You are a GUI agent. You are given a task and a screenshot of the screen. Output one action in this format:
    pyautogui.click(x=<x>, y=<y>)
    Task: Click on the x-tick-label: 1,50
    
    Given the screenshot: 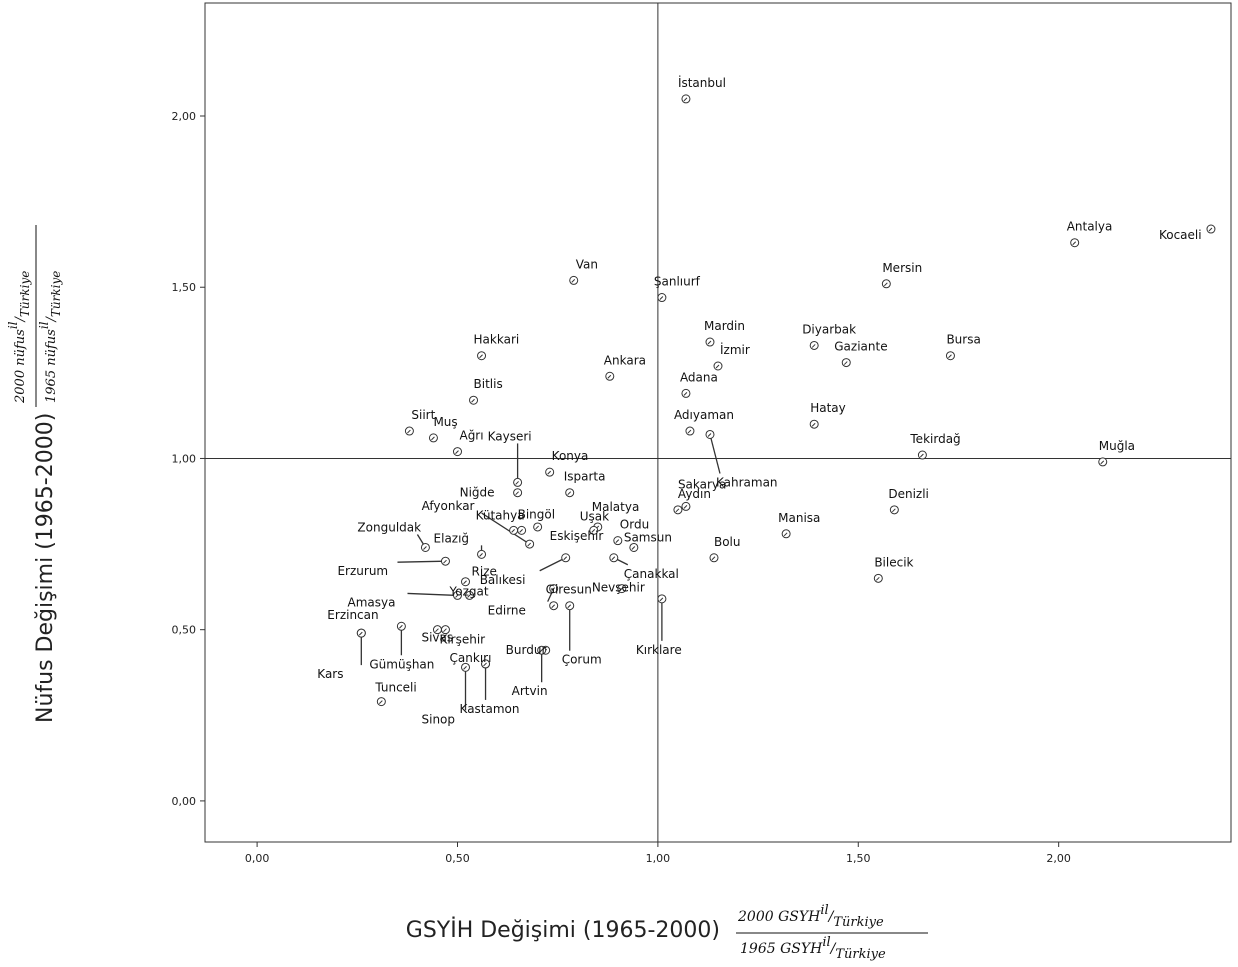 What is the action you would take?
    pyautogui.click(x=858, y=858)
    